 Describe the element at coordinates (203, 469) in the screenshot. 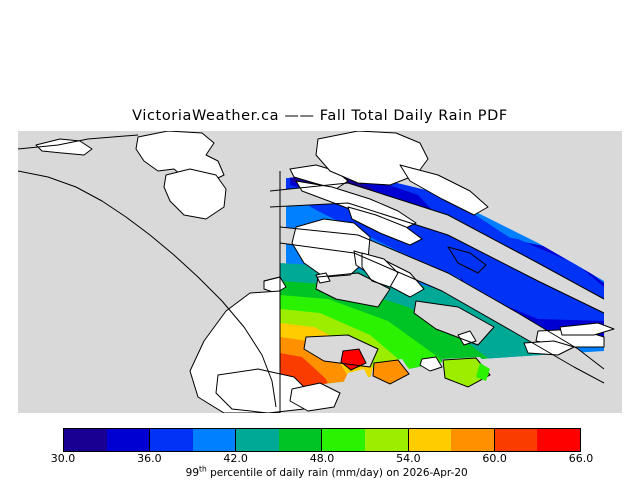

I see `caption-percentile-suffix: th` at that location.